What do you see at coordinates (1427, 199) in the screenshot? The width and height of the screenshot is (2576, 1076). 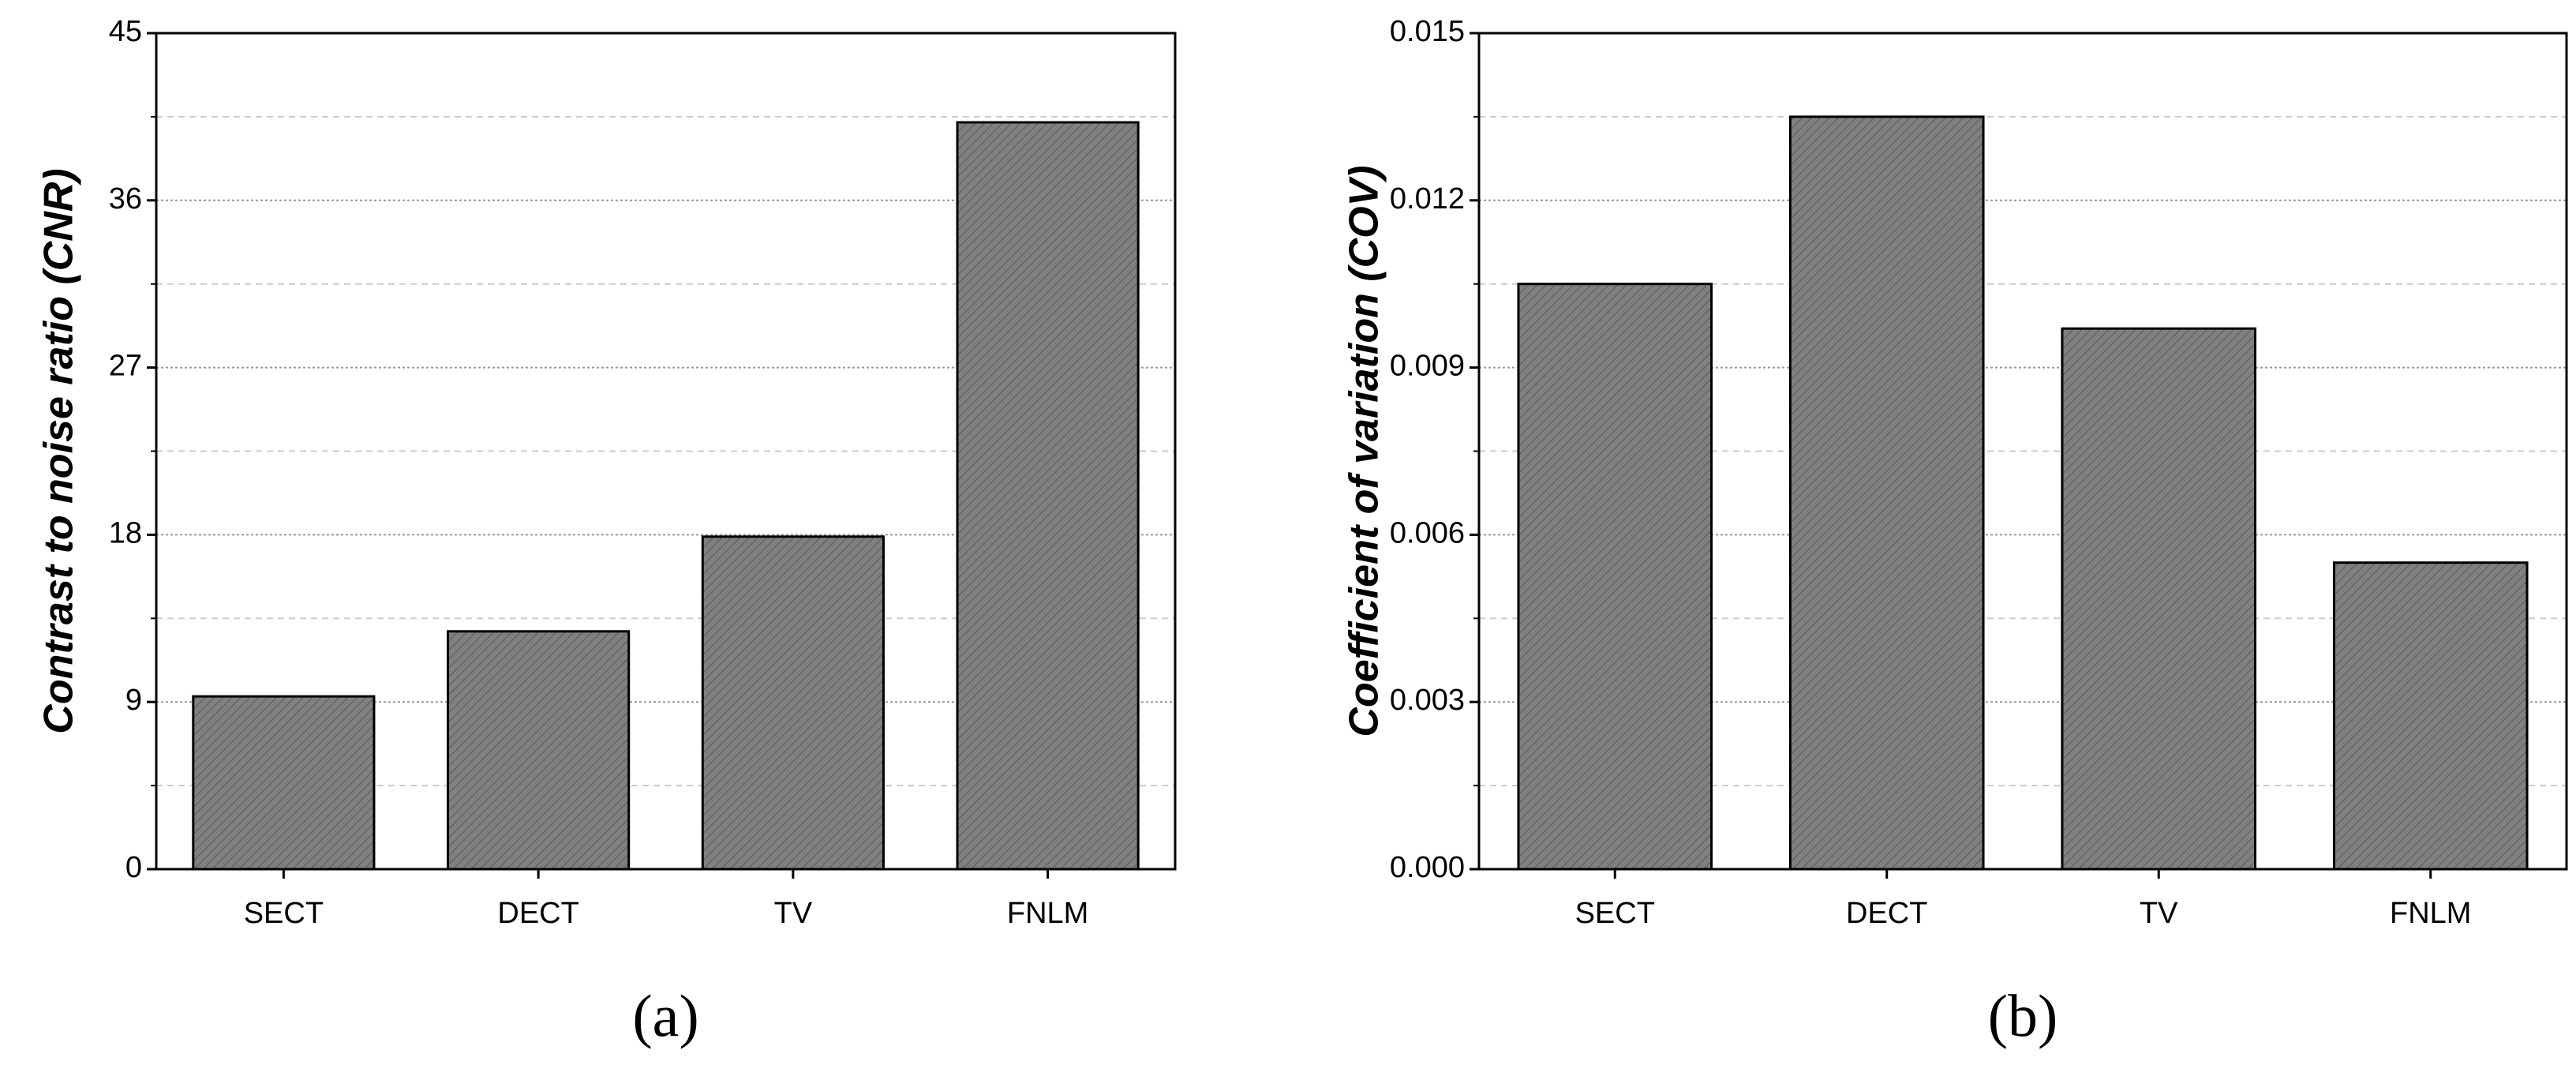 I see `y-tick-label: 0.012` at bounding box center [1427, 199].